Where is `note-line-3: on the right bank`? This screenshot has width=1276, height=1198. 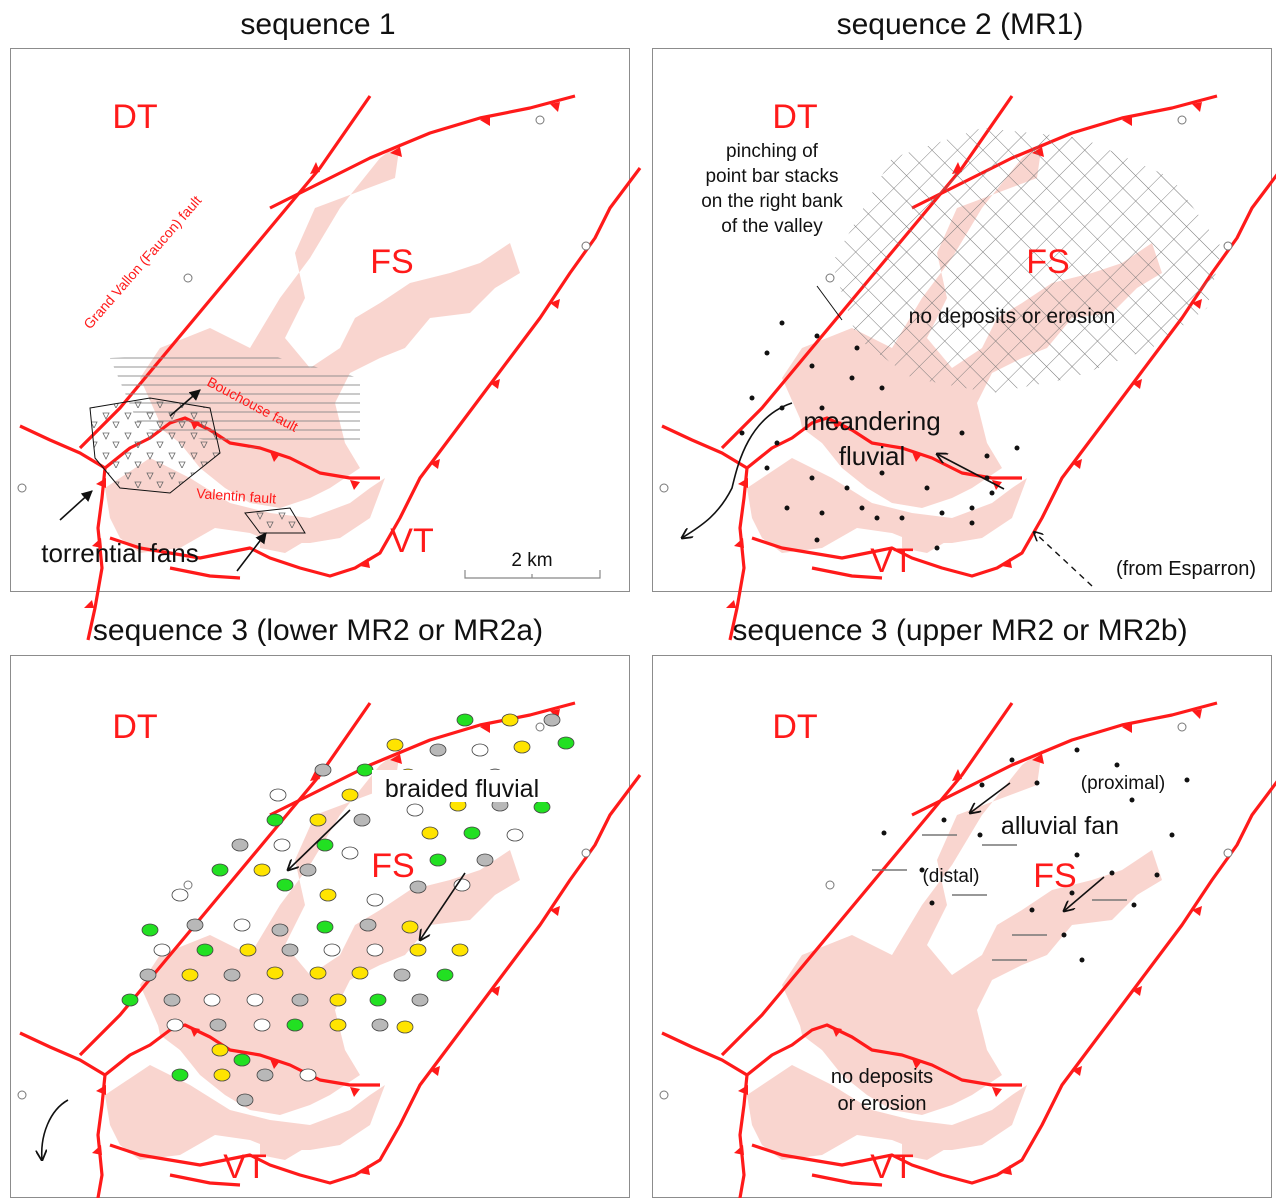
note-line-3: on the right bank is located at coordinates (772, 201).